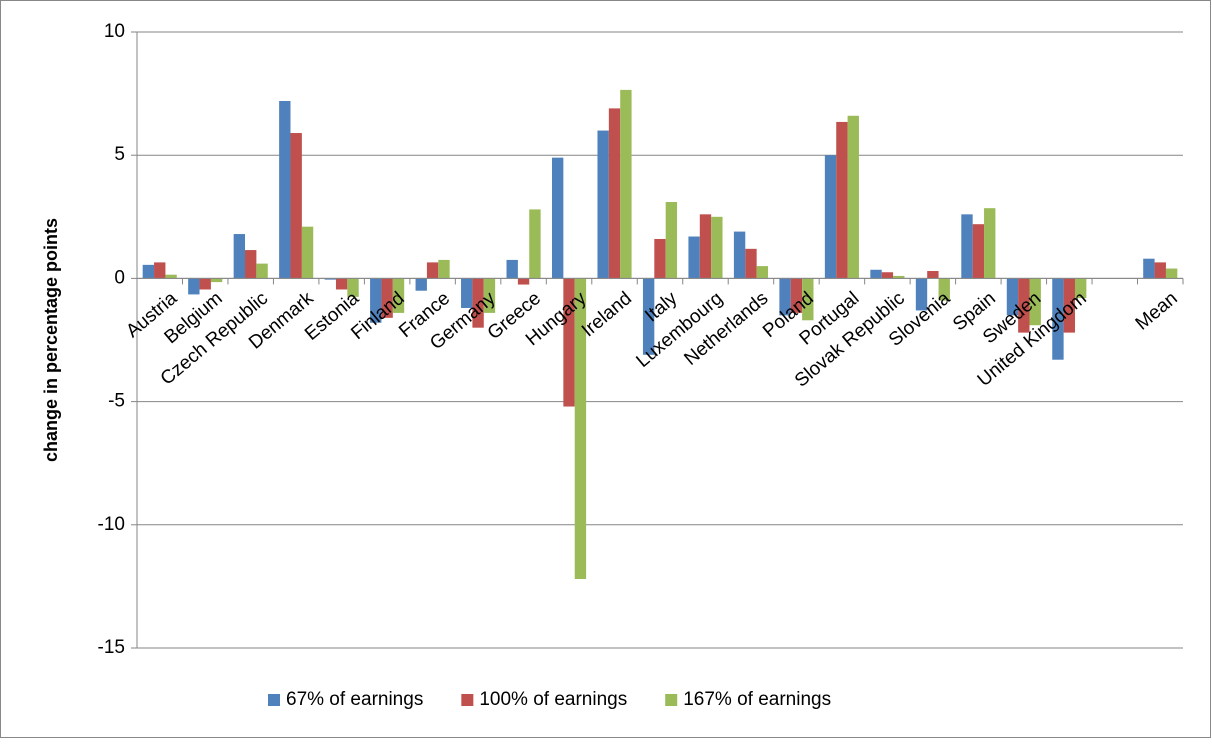 This screenshot has width=1212, height=744. I want to click on y-tick-label: -5, so click(116, 401).